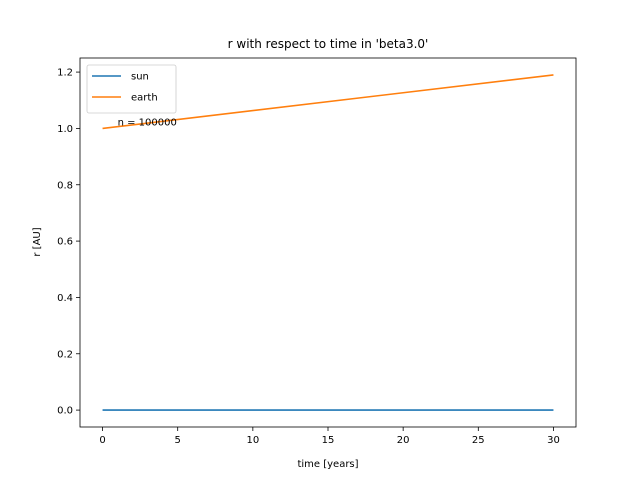  What do you see at coordinates (65, 354) in the screenshot?
I see `y-tick-label: 0.2` at bounding box center [65, 354].